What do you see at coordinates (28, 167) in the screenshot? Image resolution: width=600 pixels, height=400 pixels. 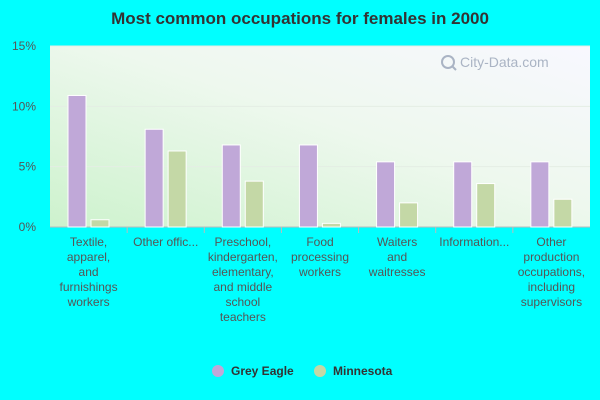 I see `y-tick-label: 5%` at bounding box center [28, 167].